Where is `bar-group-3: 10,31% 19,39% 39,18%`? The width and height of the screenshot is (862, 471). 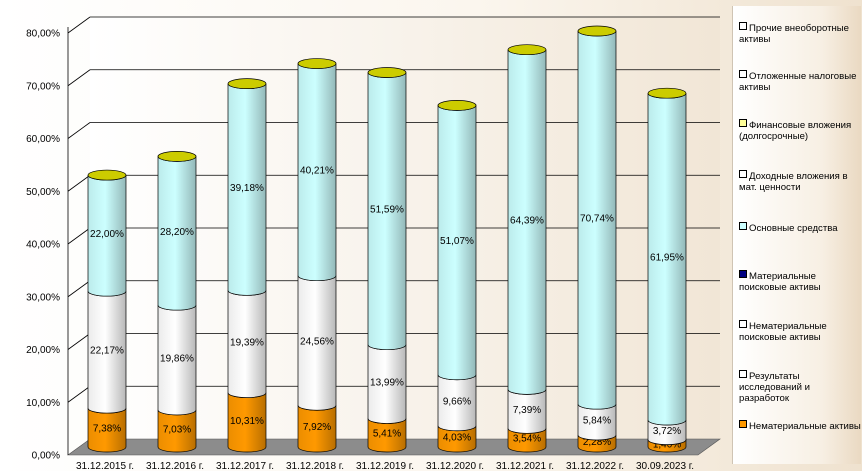
bar-group-3: 10,31% 19,39% 39,18% is located at coordinates (247, 265).